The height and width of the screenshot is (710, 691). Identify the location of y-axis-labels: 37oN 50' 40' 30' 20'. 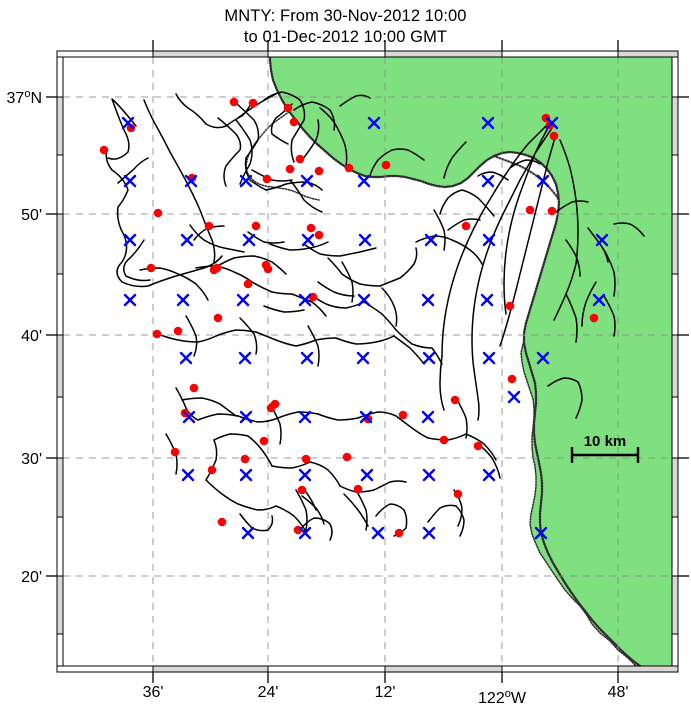
(24, 337).